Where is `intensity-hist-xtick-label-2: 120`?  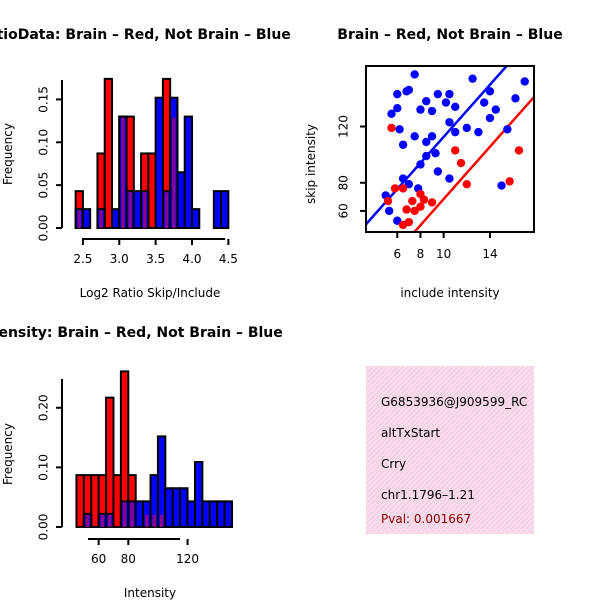 intensity-hist-xtick-label-2: 120 is located at coordinates (187, 559).